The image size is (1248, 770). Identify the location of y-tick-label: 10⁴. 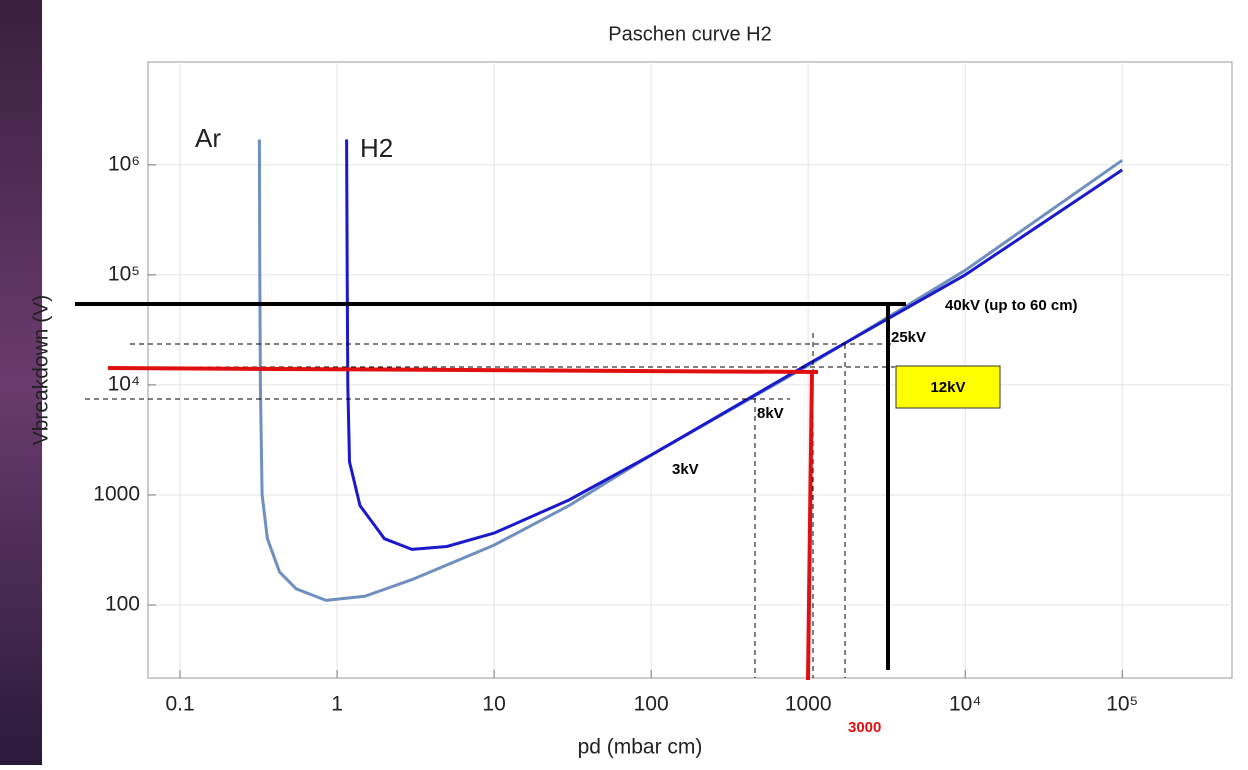
(124, 383).